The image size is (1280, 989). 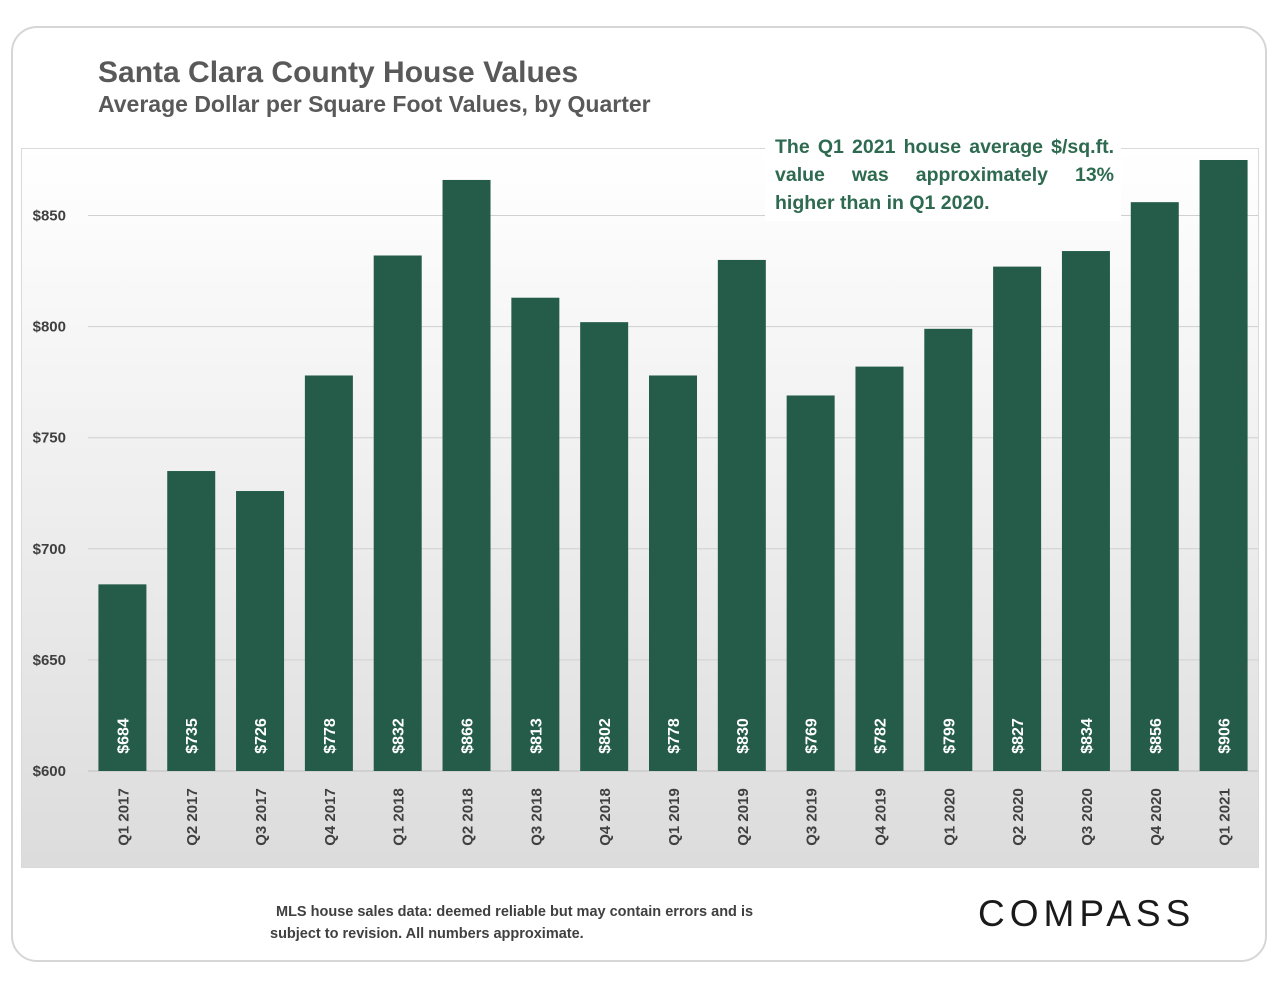 What do you see at coordinates (1087, 913) in the screenshot?
I see `compass-logo: COMPASS` at bounding box center [1087, 913].